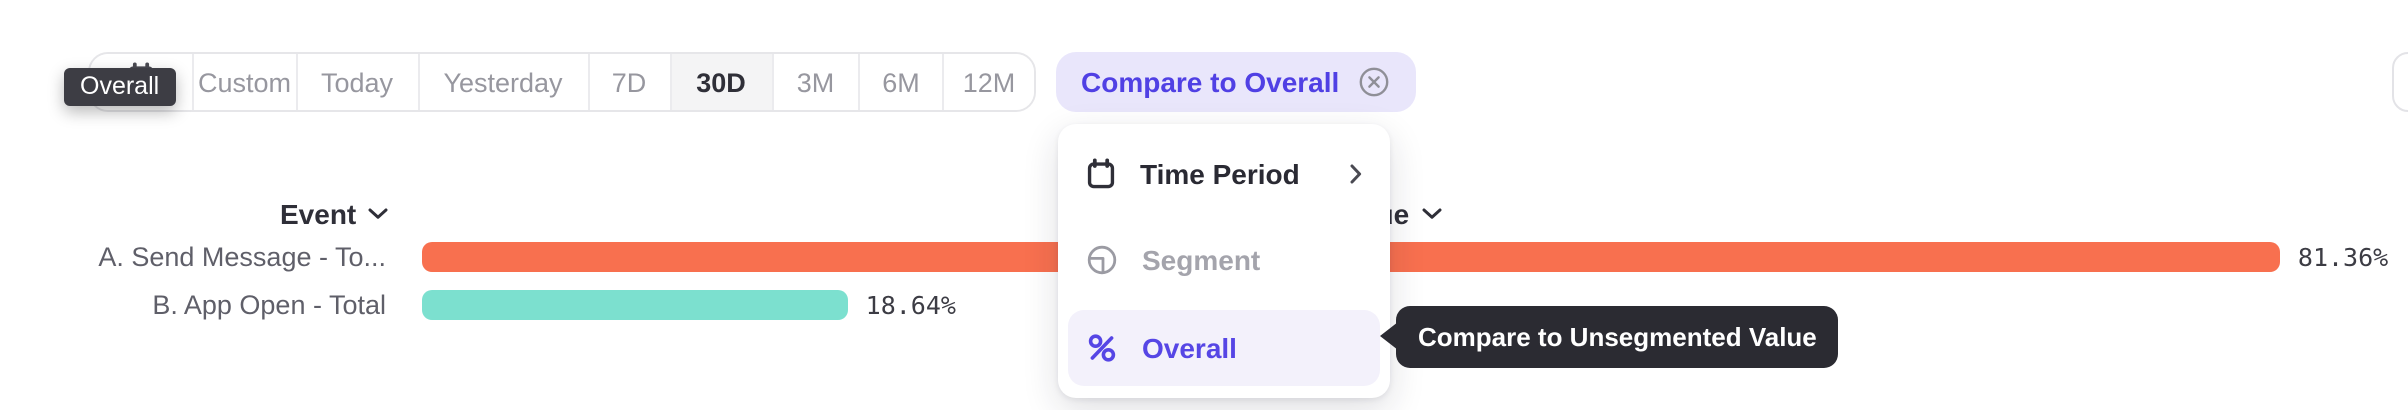  What do you see at coordinates (900, 82) in the screenshot?
I see `date-range-6m: 6M` at bounding box center [900, 82].